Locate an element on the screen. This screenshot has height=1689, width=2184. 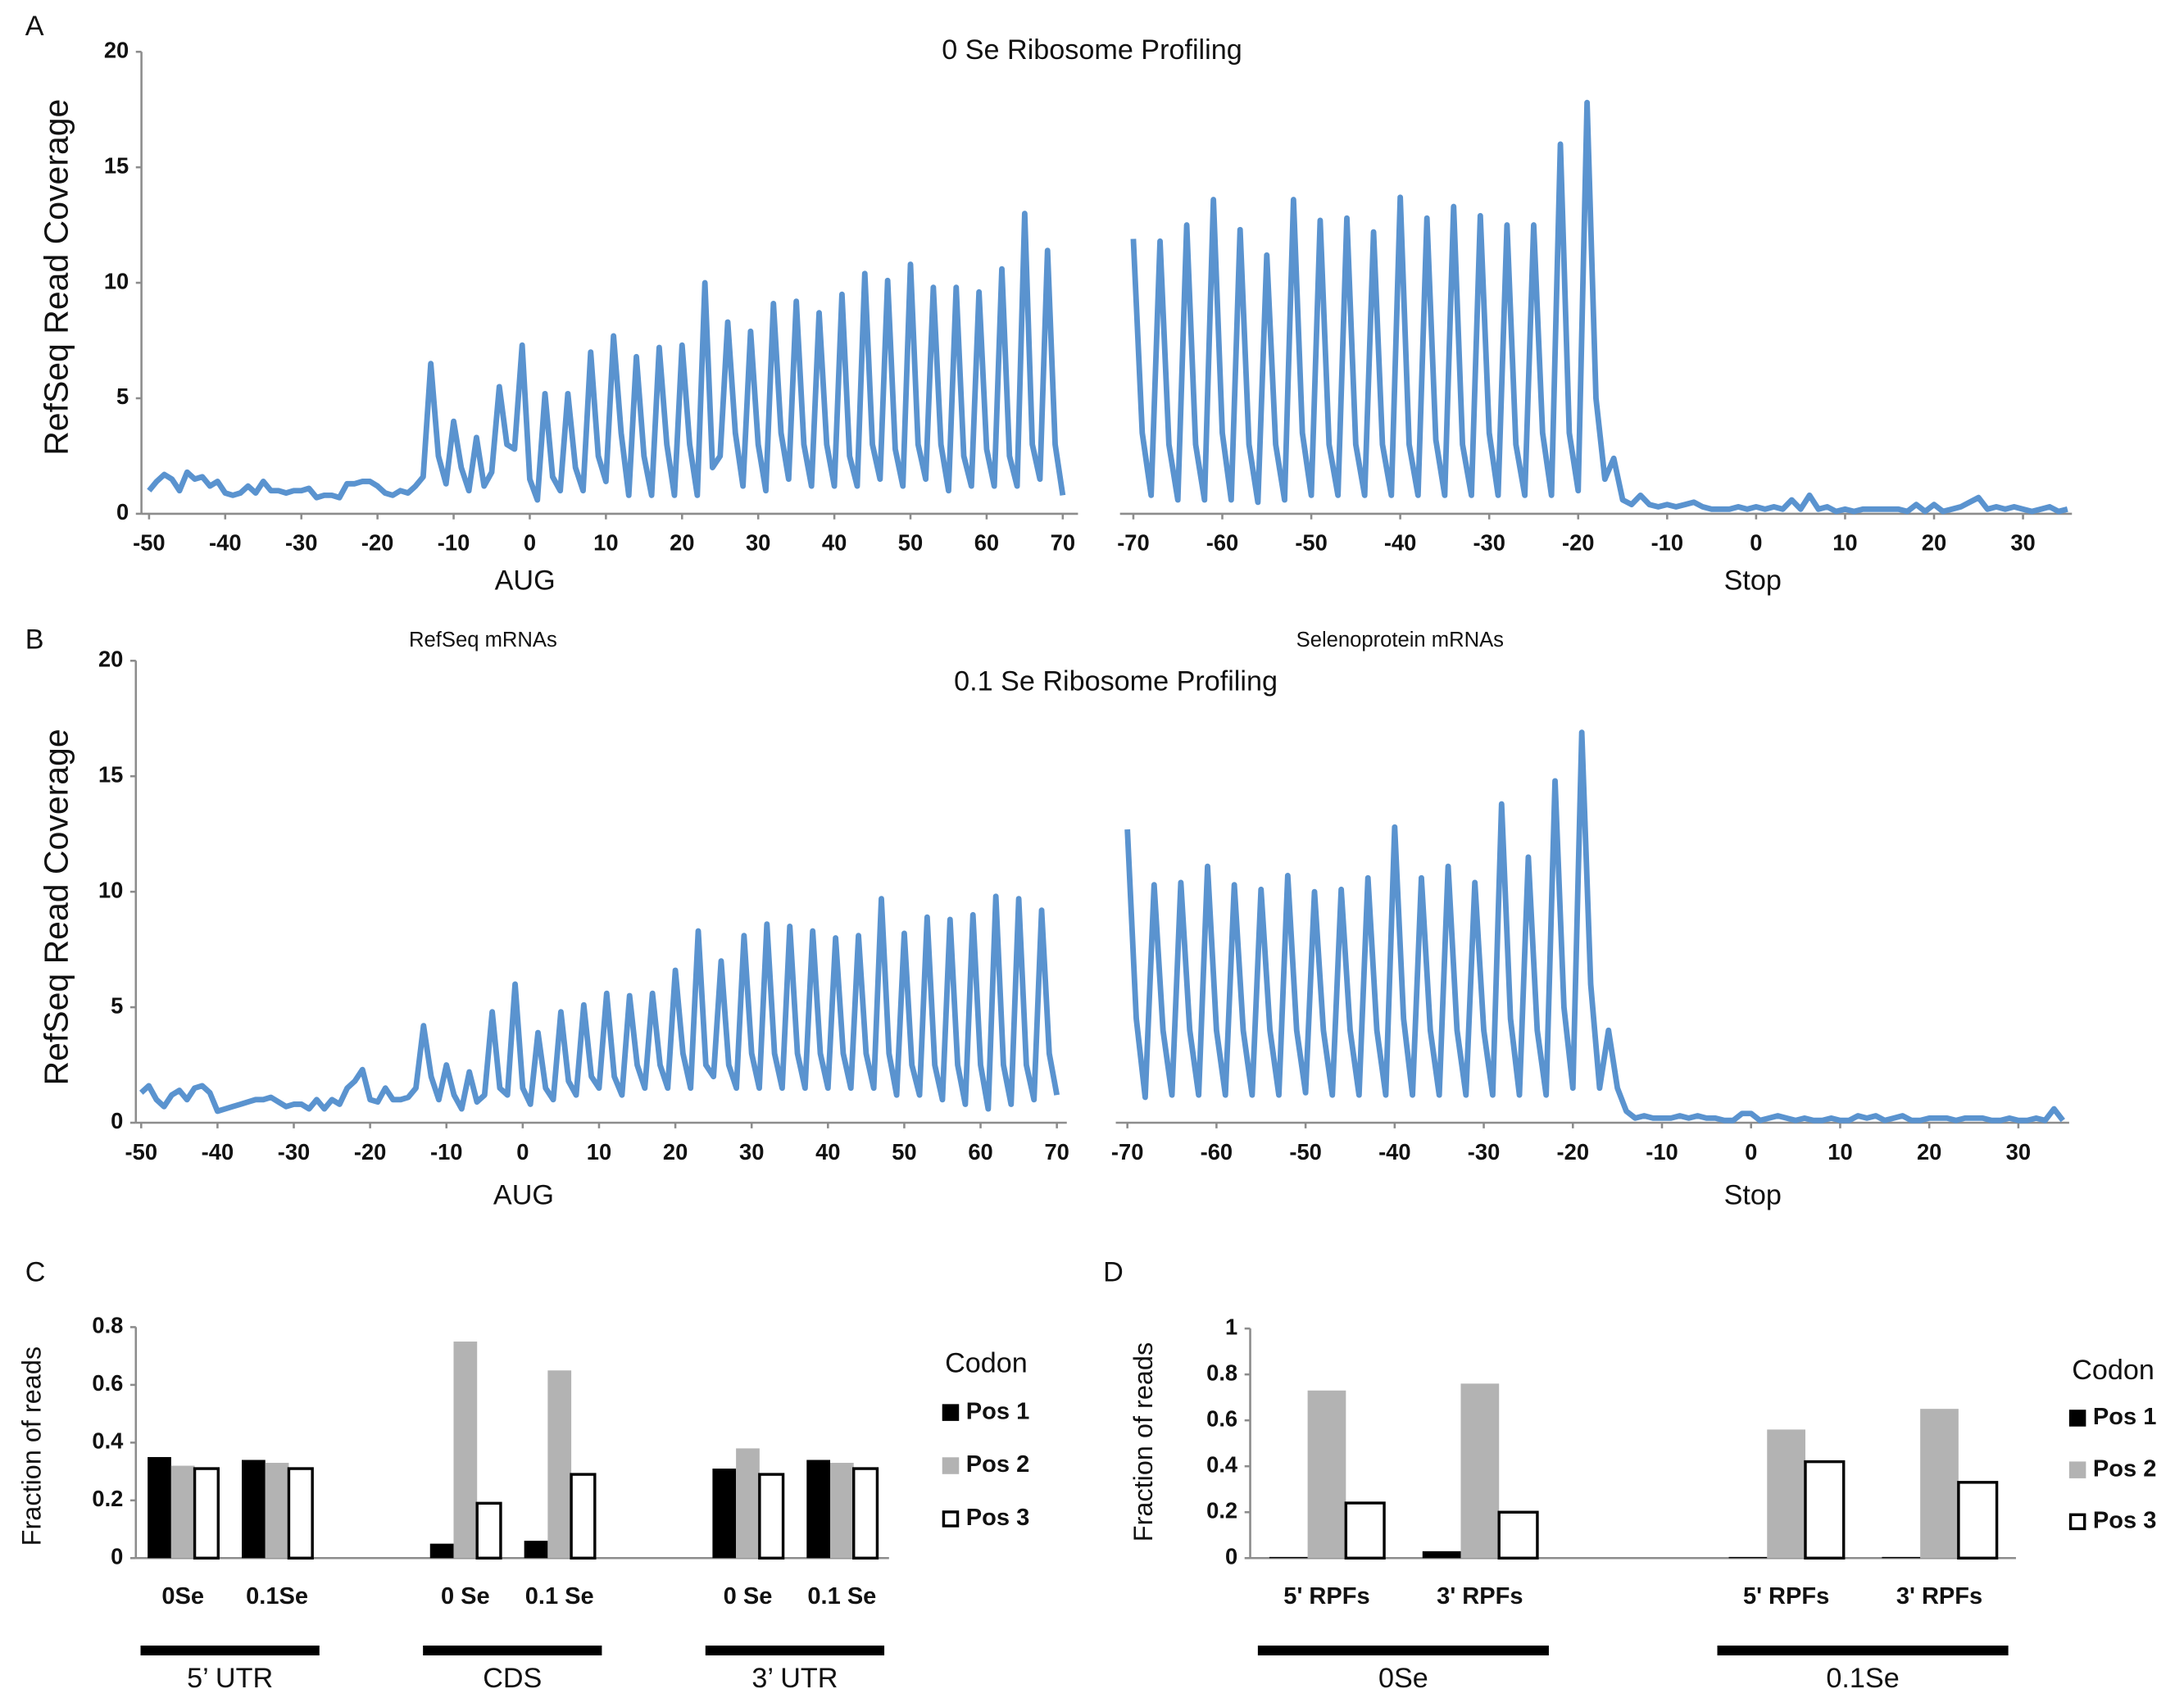
annotation: Selenoprotein mRNAs is located at coordinates (1400, 640).